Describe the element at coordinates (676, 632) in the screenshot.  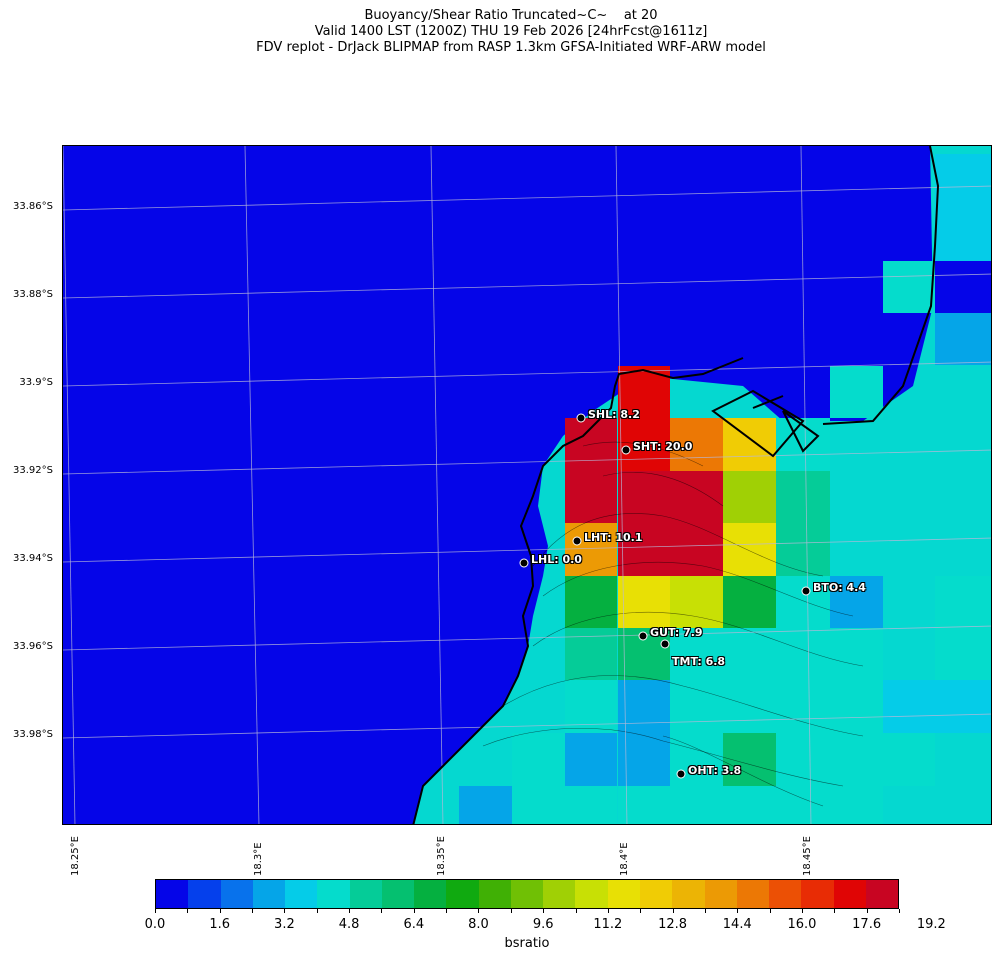
I see `station-label: GUT: 7.9` at that location.